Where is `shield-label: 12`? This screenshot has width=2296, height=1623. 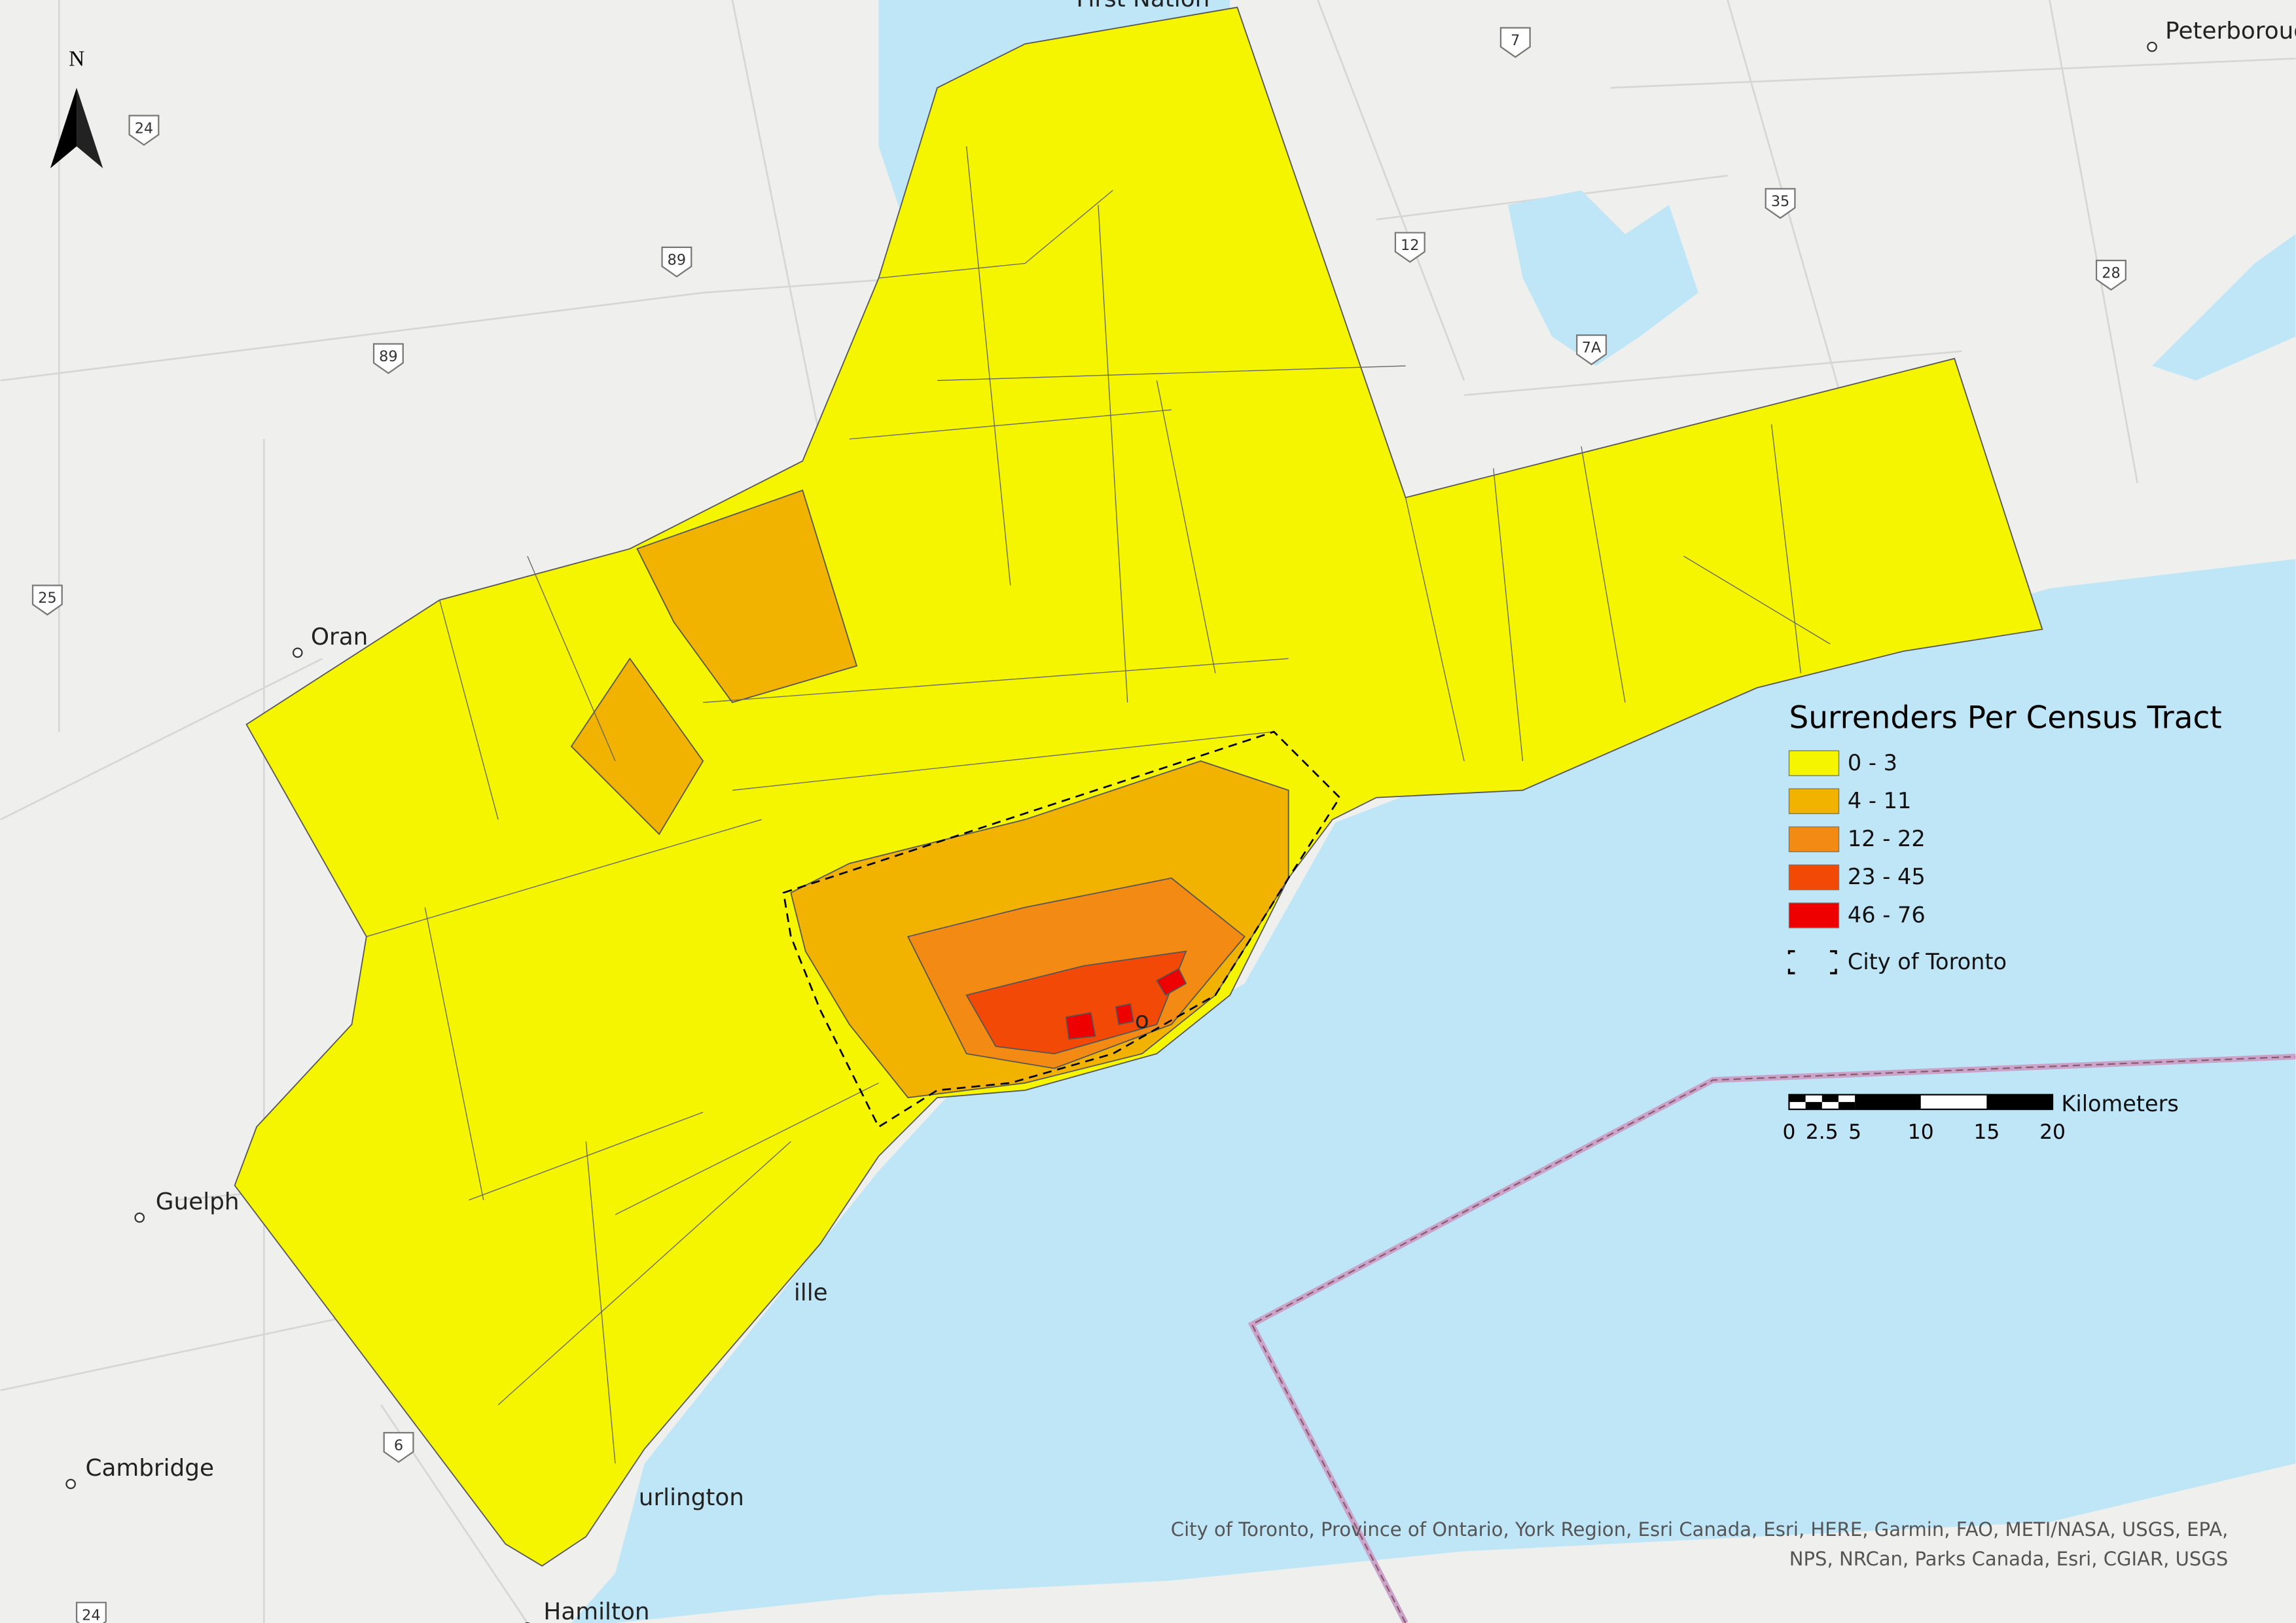
shield-label: 12 is located at coordinates (1410, 246).